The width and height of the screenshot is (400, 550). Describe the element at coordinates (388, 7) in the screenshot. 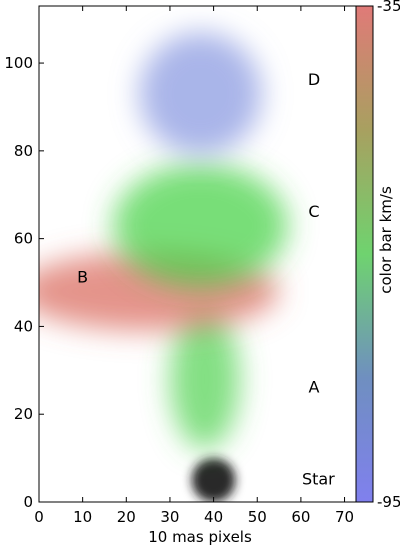

I see `colorbar-top-label: -35` at that location.